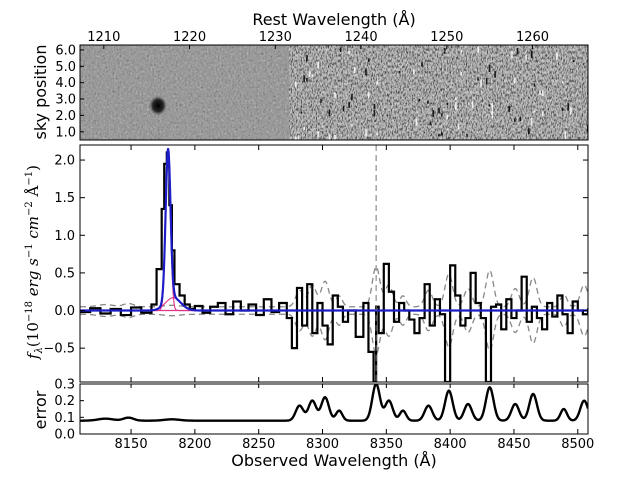 The image size is (640, 480). I want to click on flux-y-tick-label: 1.0, so click(64, 236).